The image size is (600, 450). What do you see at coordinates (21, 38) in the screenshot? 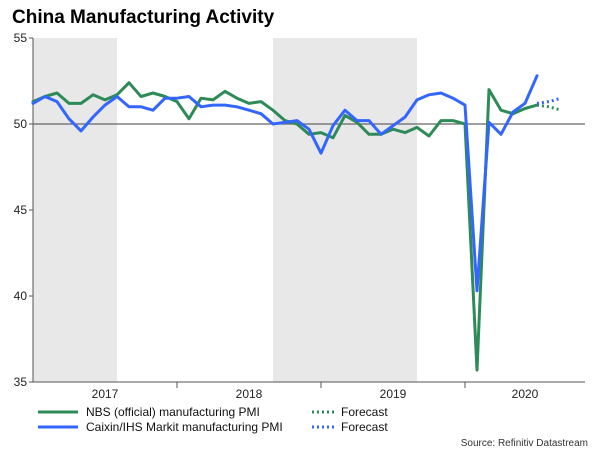
I see `y-tick-label-55: 55` at bounding box center [21, 38].